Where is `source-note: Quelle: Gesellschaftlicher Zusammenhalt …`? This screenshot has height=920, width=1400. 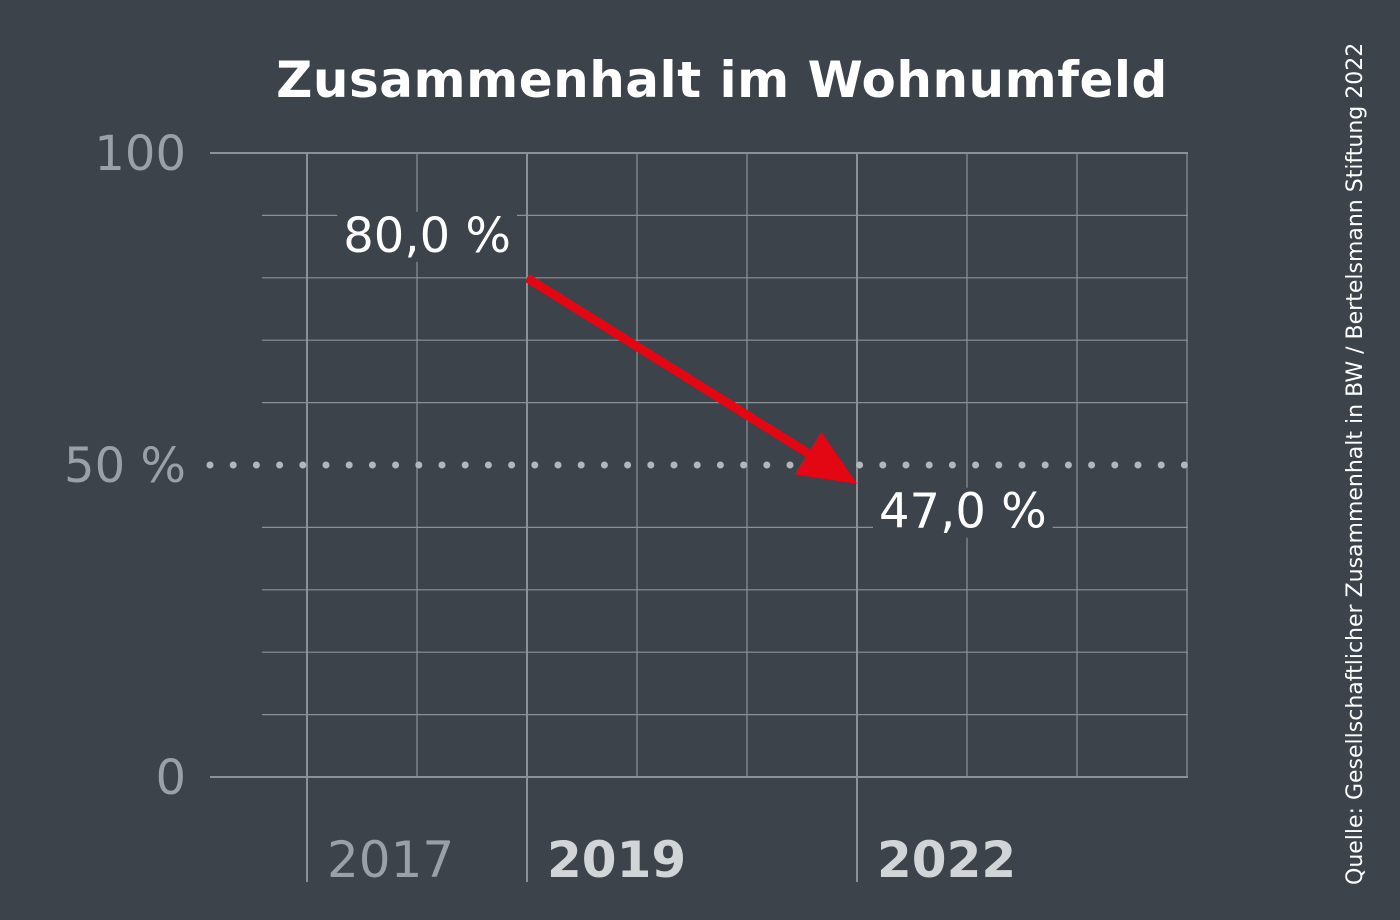 source-note: Quelle: Gesellschaftlicher Zusammenhalt … is located at coordinates (1355, 464).